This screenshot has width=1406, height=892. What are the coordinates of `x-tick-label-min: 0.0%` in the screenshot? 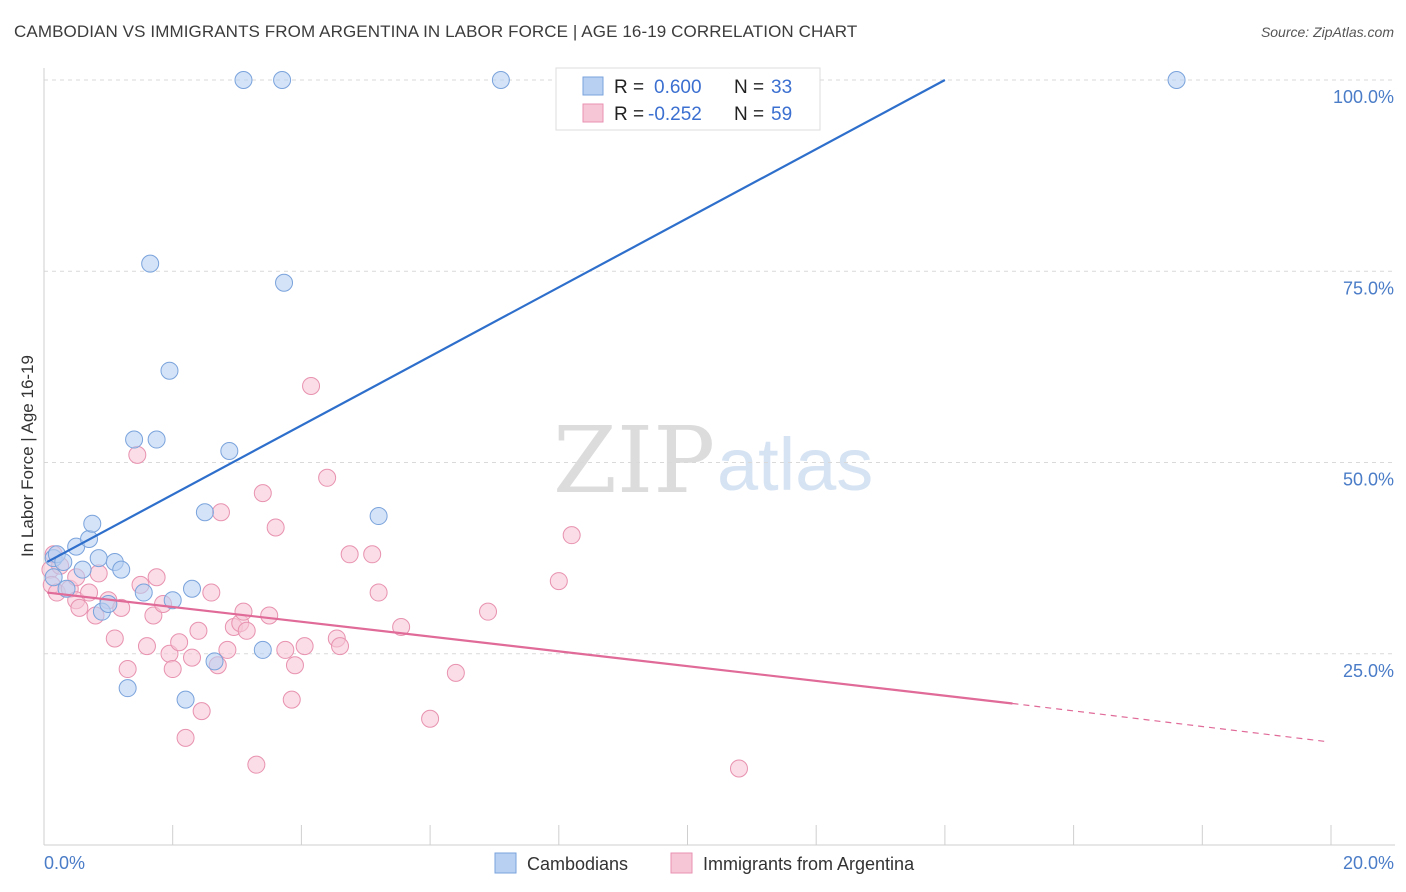 It's located at (64, 863).